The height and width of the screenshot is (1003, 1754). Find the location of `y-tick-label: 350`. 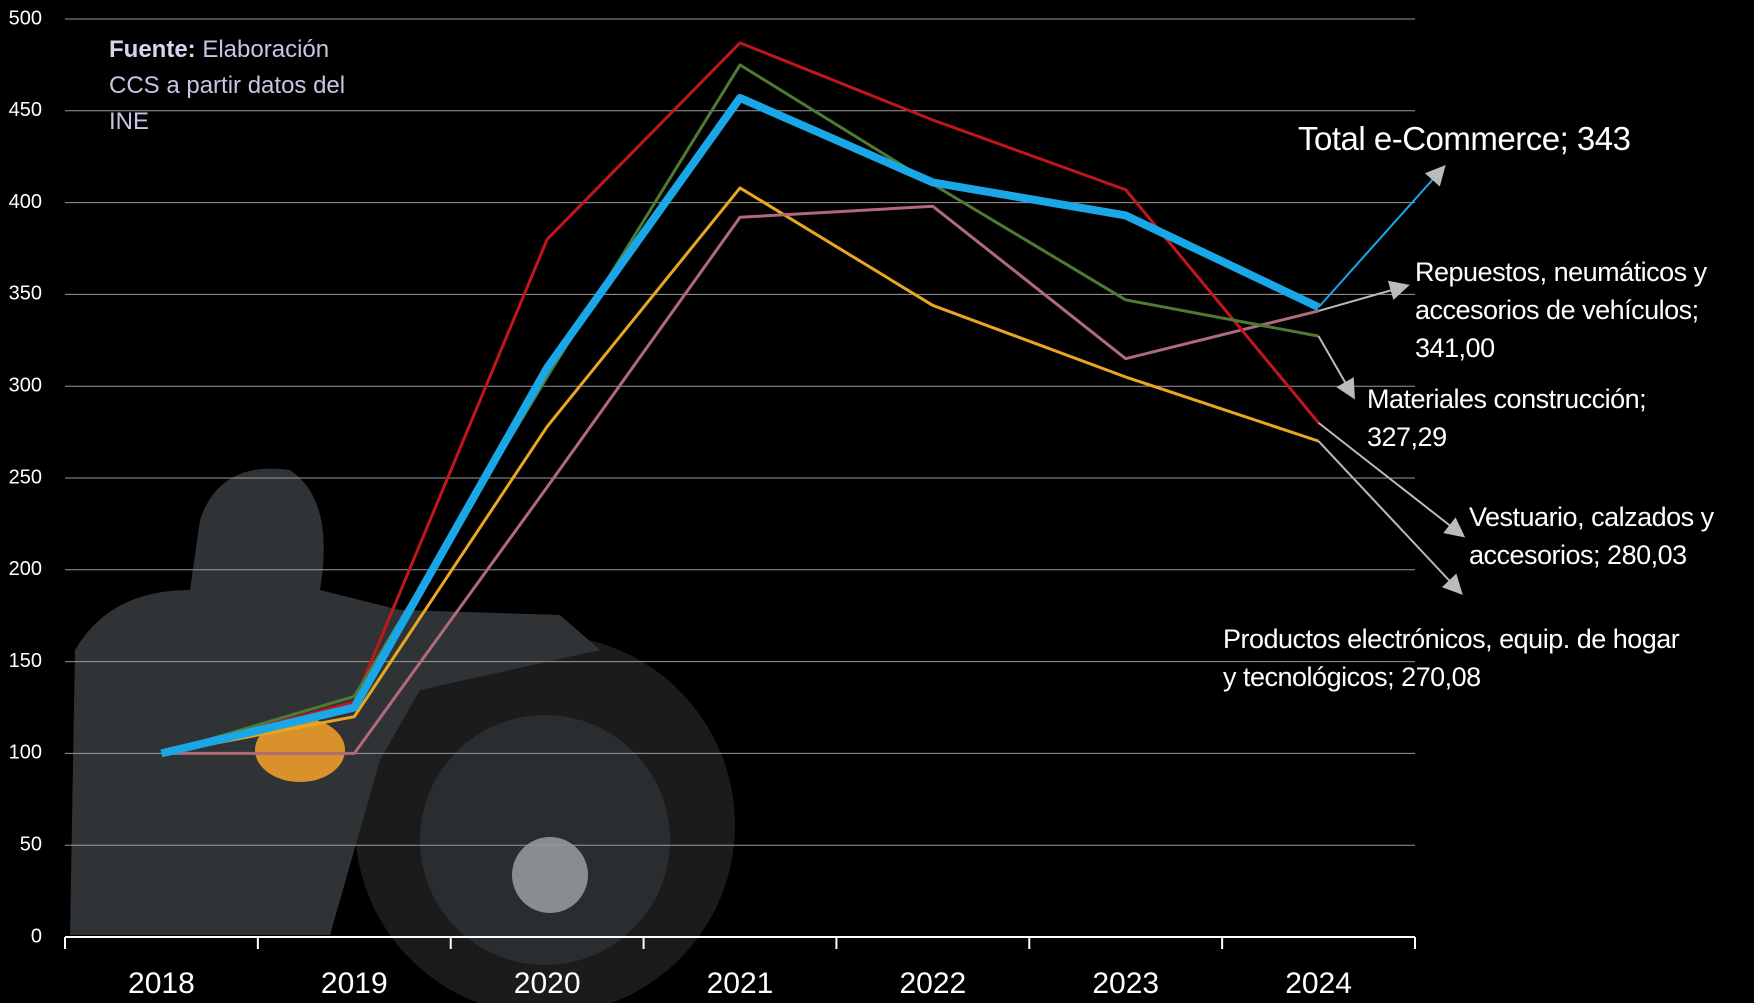

y-tick-label: 350 is located at coordinates (25, 294).